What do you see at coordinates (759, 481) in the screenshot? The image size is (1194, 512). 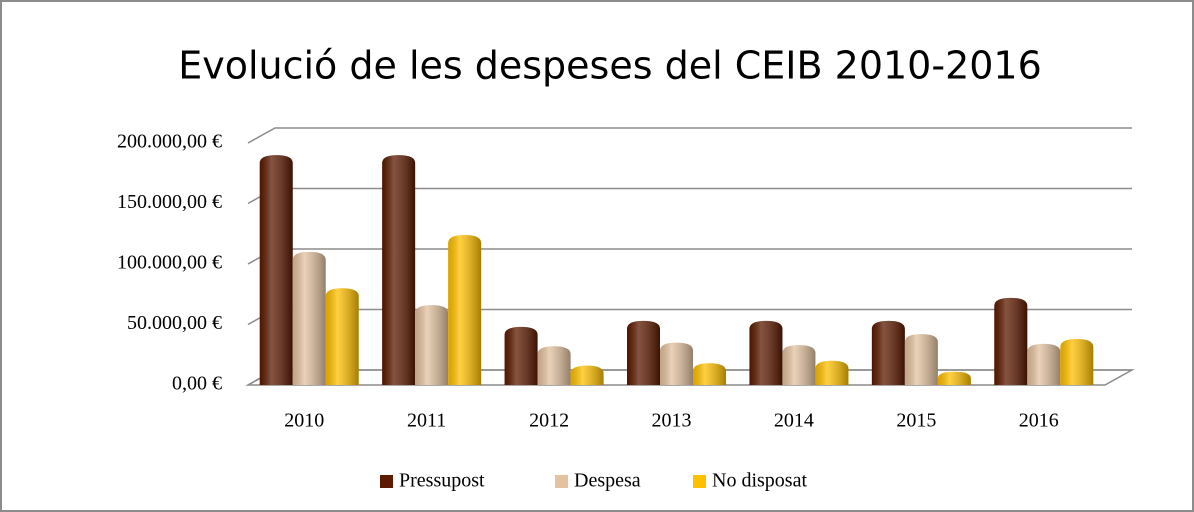 I see `legend-label: No disposat` at bounding box center [759, 481].